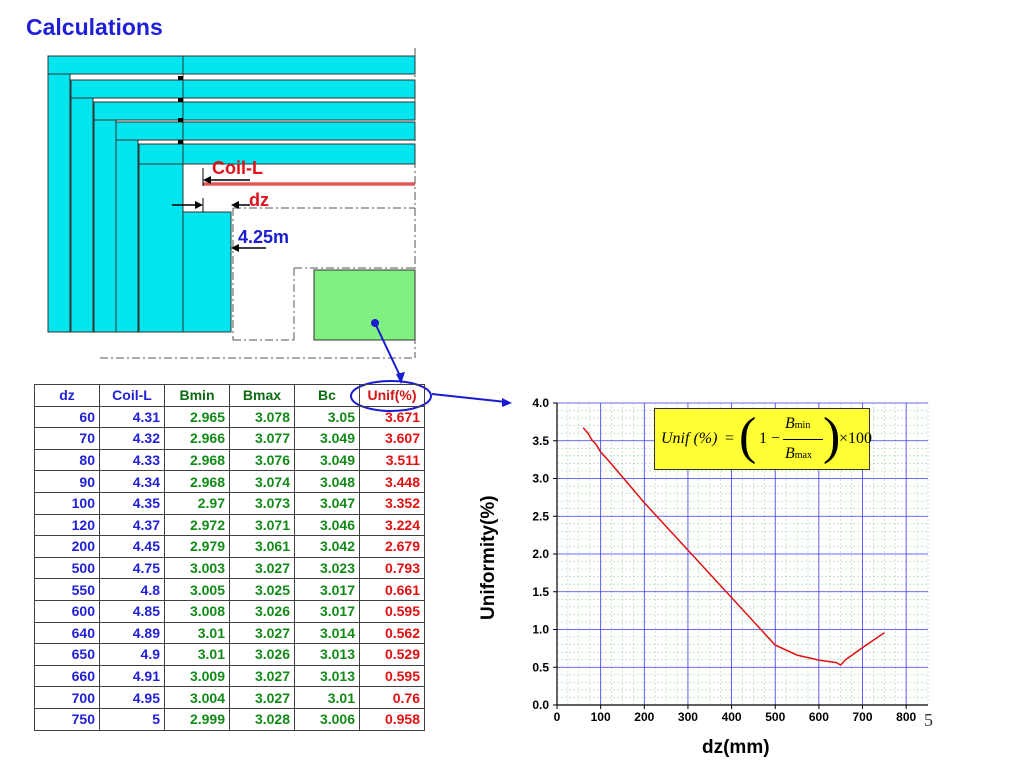 The height and width of the screenshot is (768, 1024). I want to click on cell-coil-l: 4.35, so click(132, 503).